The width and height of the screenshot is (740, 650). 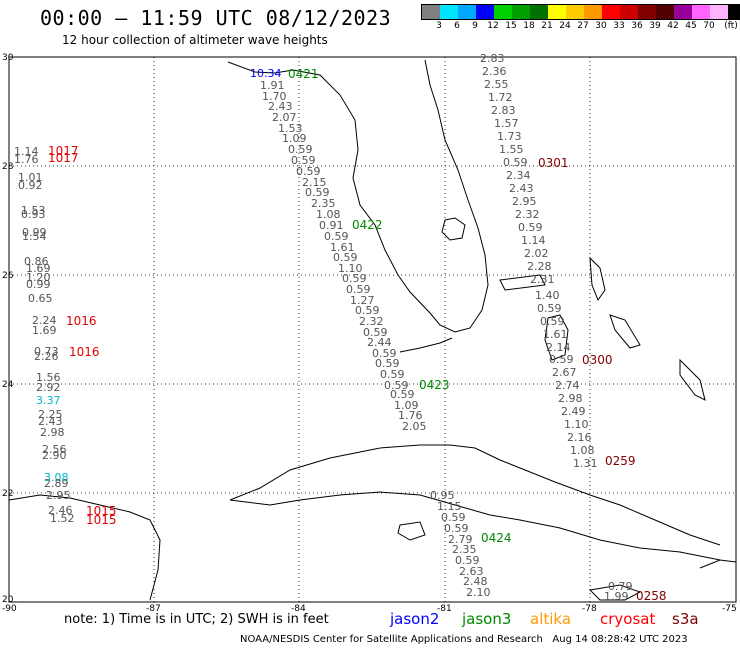 What do you see at coordinates (367, 225) in the screenshot?
I see `pass-id-label: 0422` at bounding box center [367, 225].